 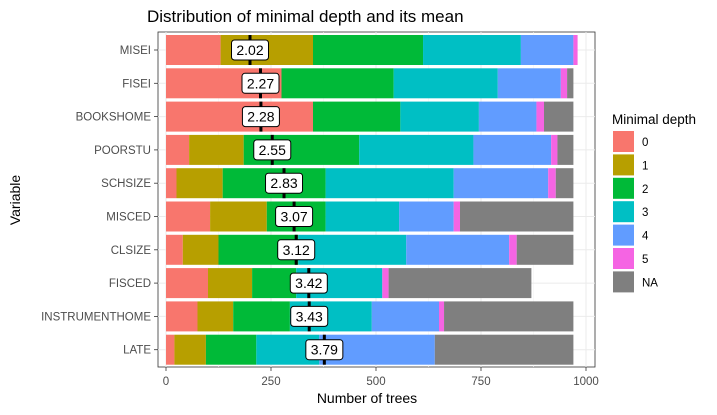 What do you see at coordinates (128, 218) in the screenshot?
I see `y-tick-label: MISCED` at bounding box center [128, 218].